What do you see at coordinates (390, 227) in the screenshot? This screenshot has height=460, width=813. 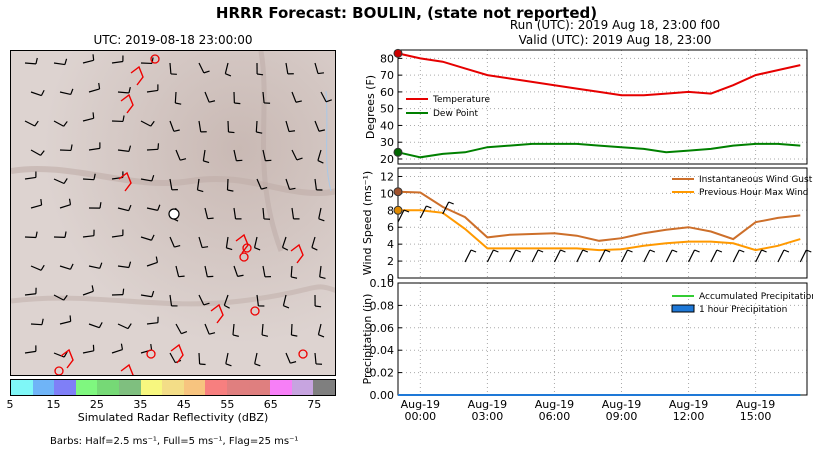 I see `y-tick-label: 6` at bounding box center [390, 227].